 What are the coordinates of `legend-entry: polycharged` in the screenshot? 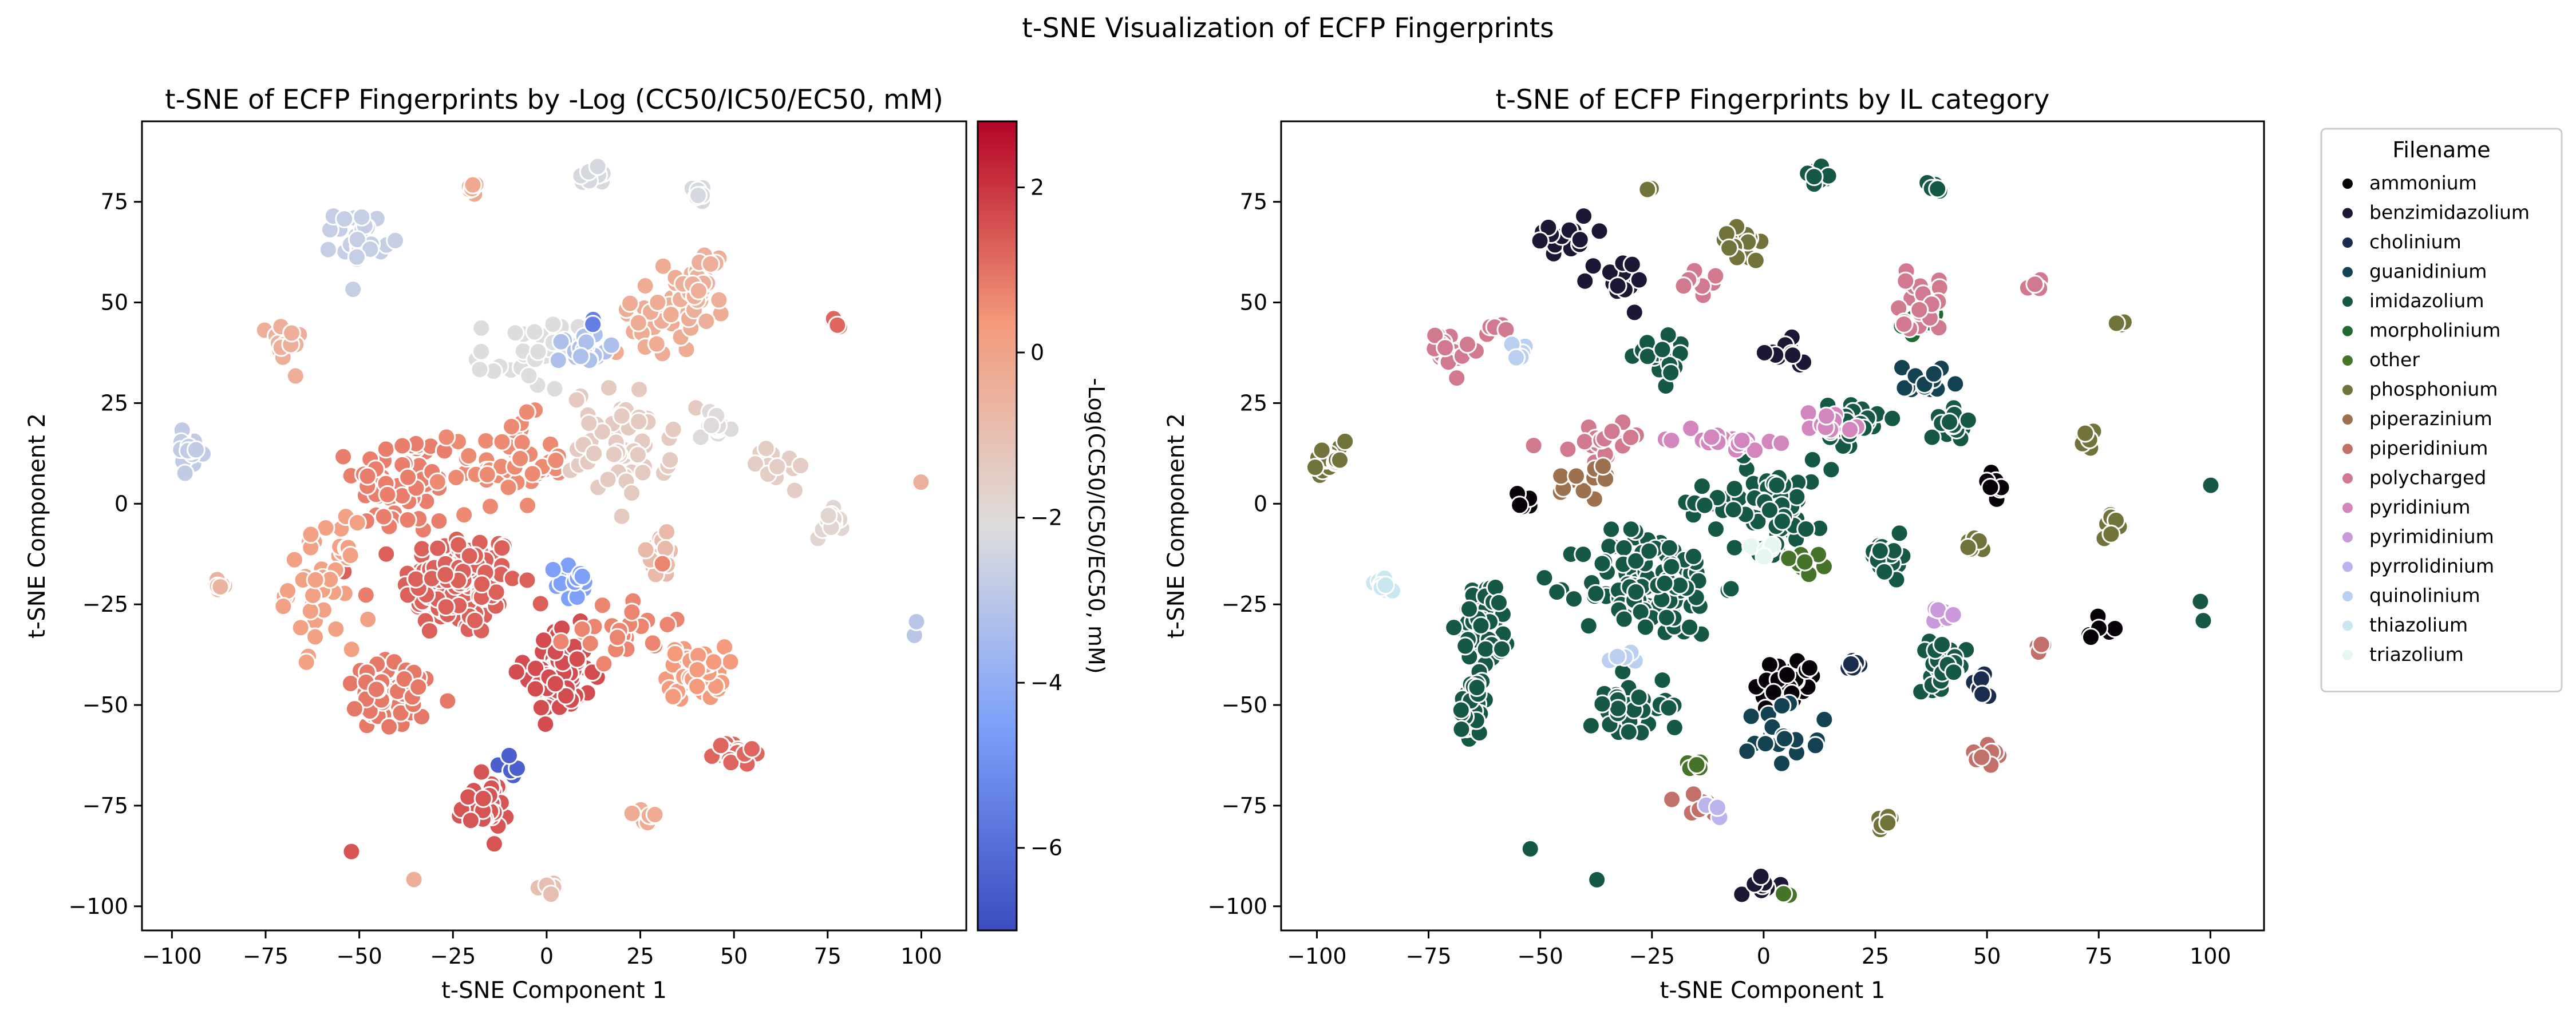 It's located at (2413, 477).